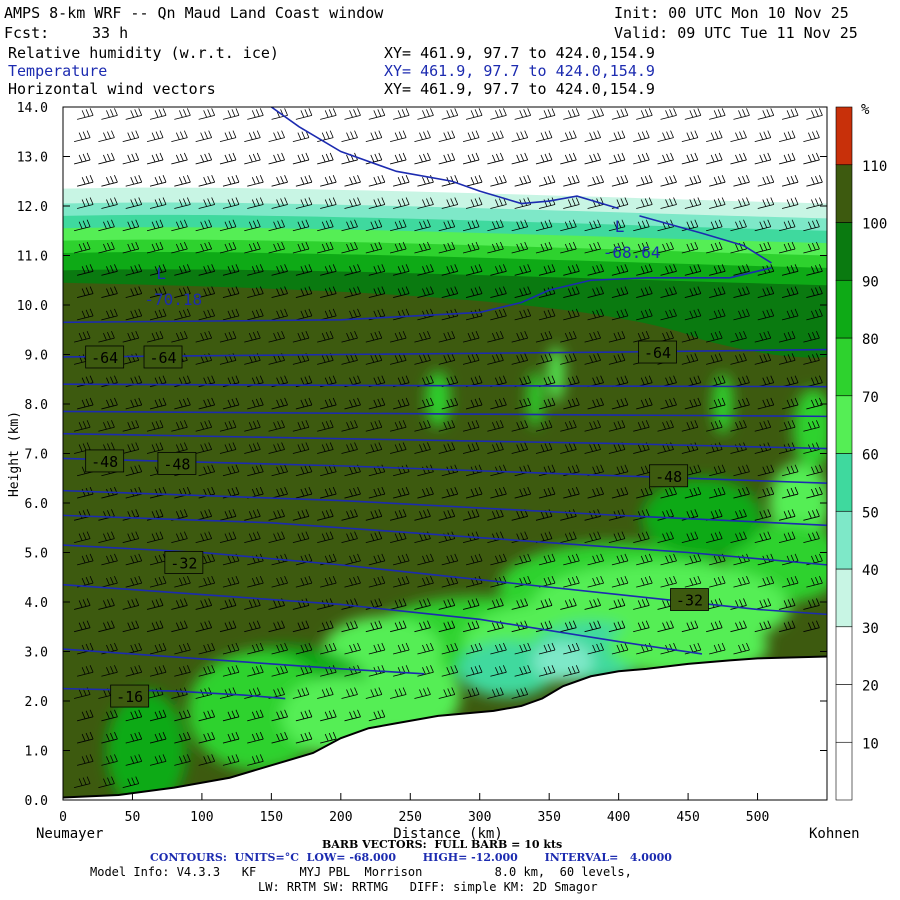 Image resolution: width=900 pixels, height=900 pixels. Describe the element at coordinates (130, 696) in the screenshot. I see `isotherm-label-box` at that location.